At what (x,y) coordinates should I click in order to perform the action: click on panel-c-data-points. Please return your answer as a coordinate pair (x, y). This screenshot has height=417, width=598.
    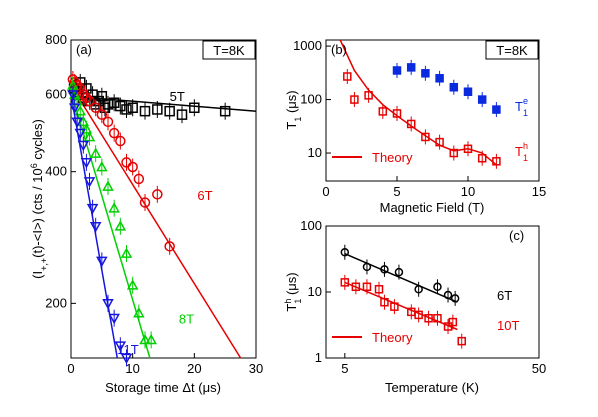
    Looking at the image, I should click on (403, 296).